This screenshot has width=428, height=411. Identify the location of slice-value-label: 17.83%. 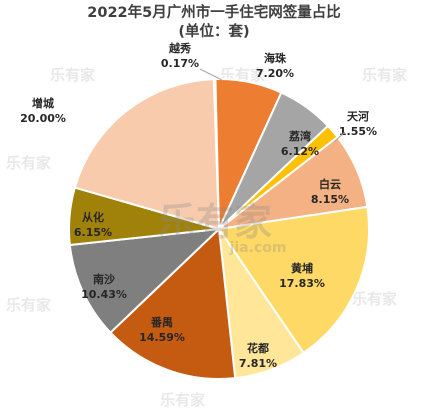
(302, 283).